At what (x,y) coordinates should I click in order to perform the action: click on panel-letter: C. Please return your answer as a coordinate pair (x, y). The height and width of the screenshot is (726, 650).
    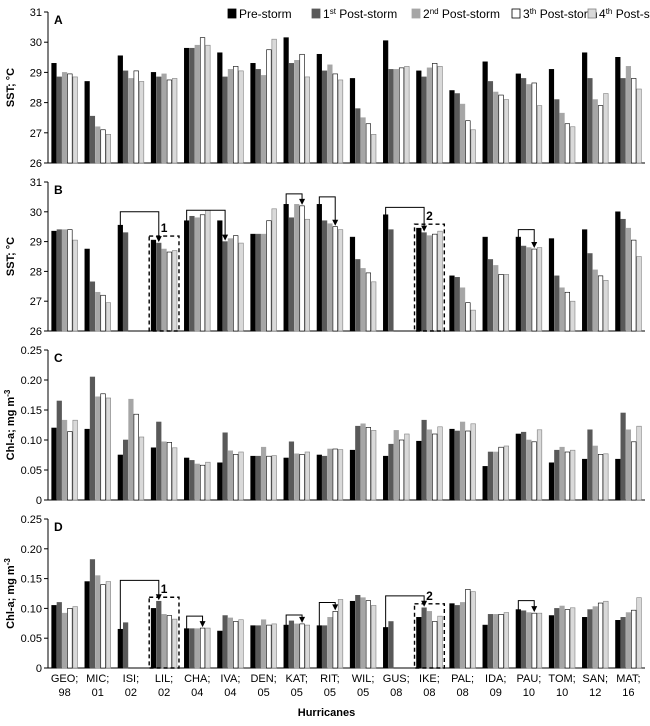
    Looking at the image, I should click on (58, 358).